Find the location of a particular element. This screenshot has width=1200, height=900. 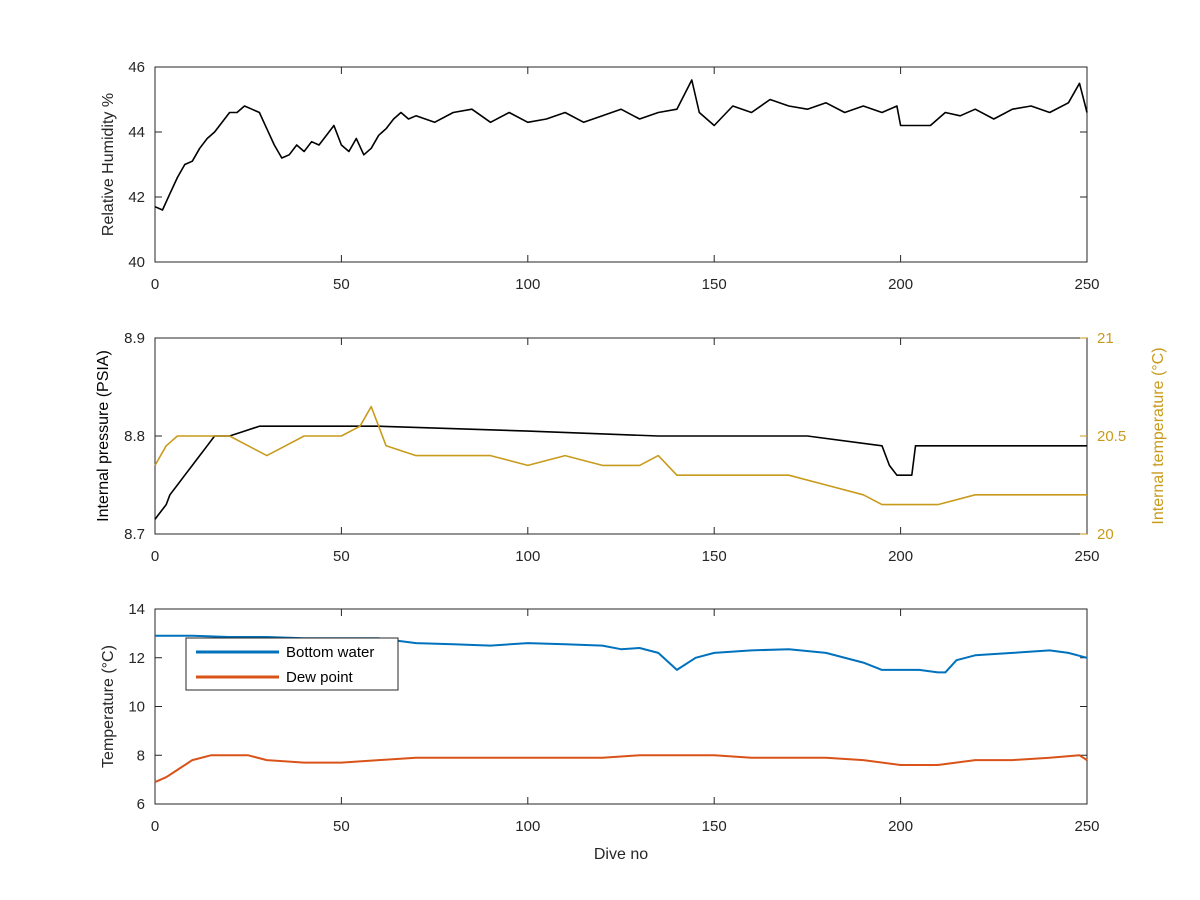

internal-temperature-y-axis-label: Internal temperature (°C) is located at coordinates (1158, 435).